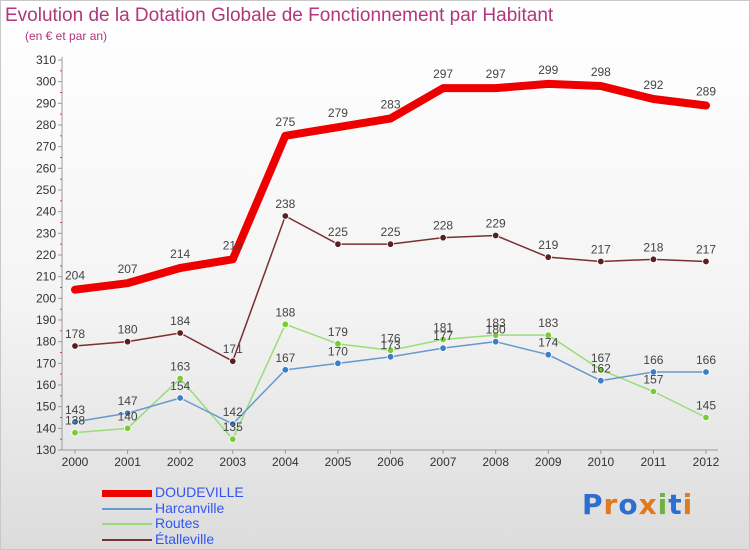 This screenshot has width=750, height=550. What do you see at coordinates (654, 462) in the screenshot?
I see `x-tick-label: 2011` at bounding box center [654, 462].